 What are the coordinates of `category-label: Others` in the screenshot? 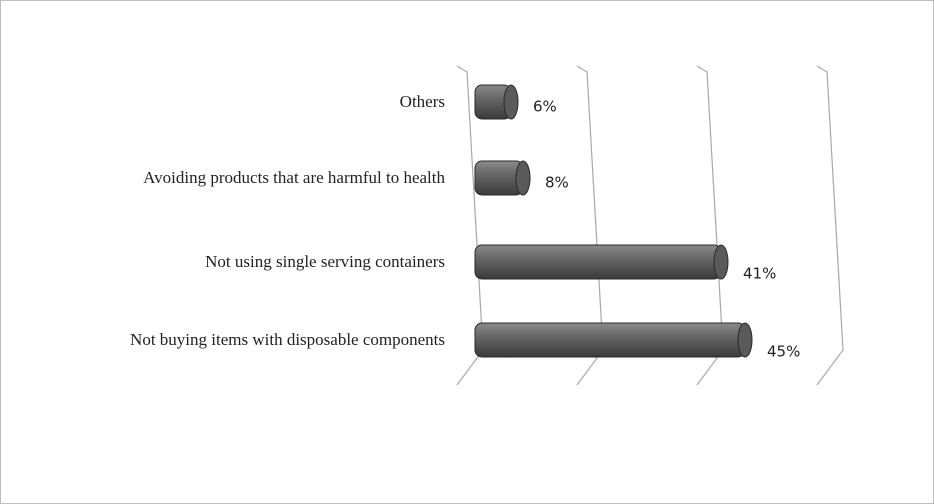 It's located at (265, 102).